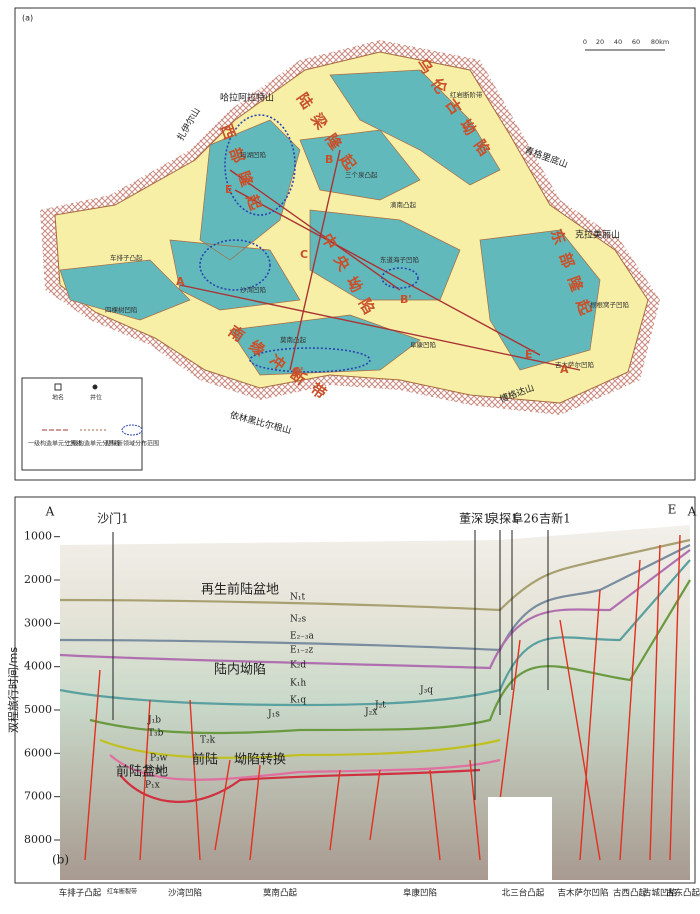 This screenshot has width=700, height=914. I want to click on label: 北三台凸起, so click(523, 893).